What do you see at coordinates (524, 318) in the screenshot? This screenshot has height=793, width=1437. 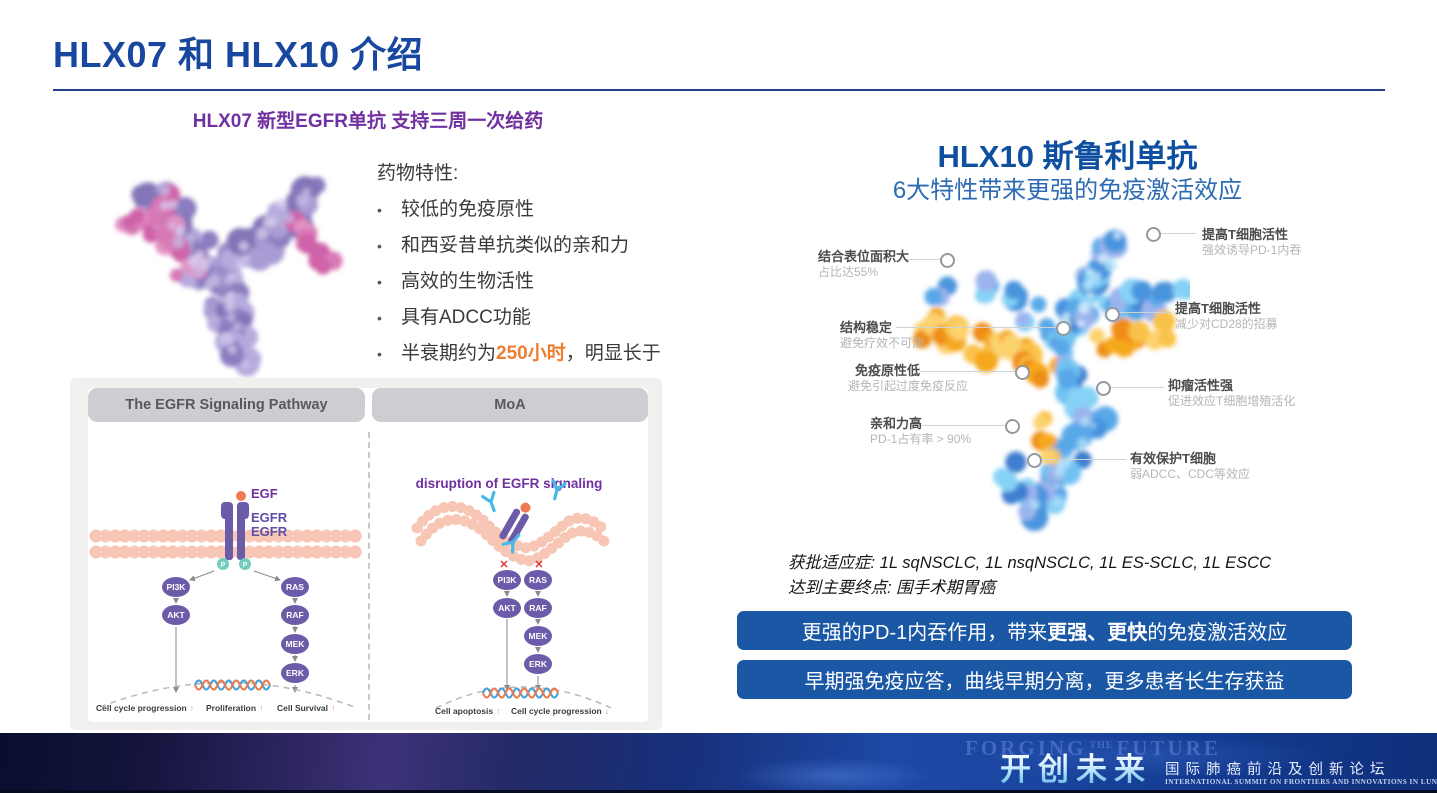 I see `list-item: • 具有ADCC功能` at bounding box center [524, 318].